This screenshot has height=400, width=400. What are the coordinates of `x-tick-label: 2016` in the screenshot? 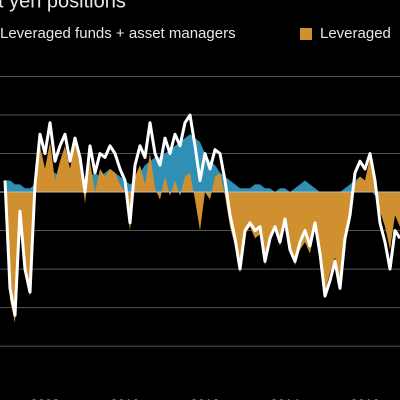 It's located at (365, 398).